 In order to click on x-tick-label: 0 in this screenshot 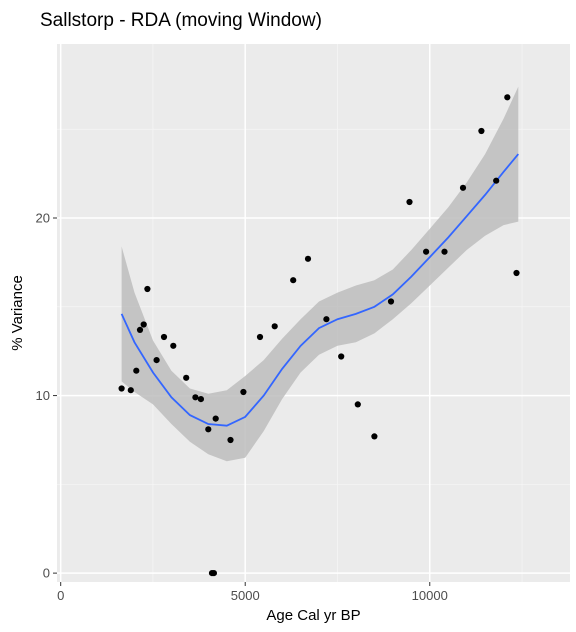, I will do `click(60, 595)`.